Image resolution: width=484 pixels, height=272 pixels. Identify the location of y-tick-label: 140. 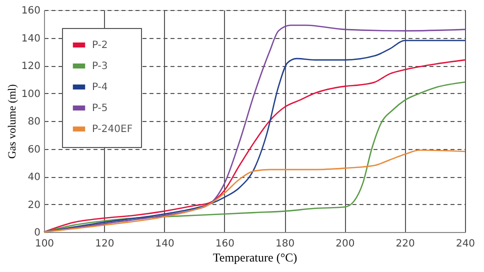
(30, 38).